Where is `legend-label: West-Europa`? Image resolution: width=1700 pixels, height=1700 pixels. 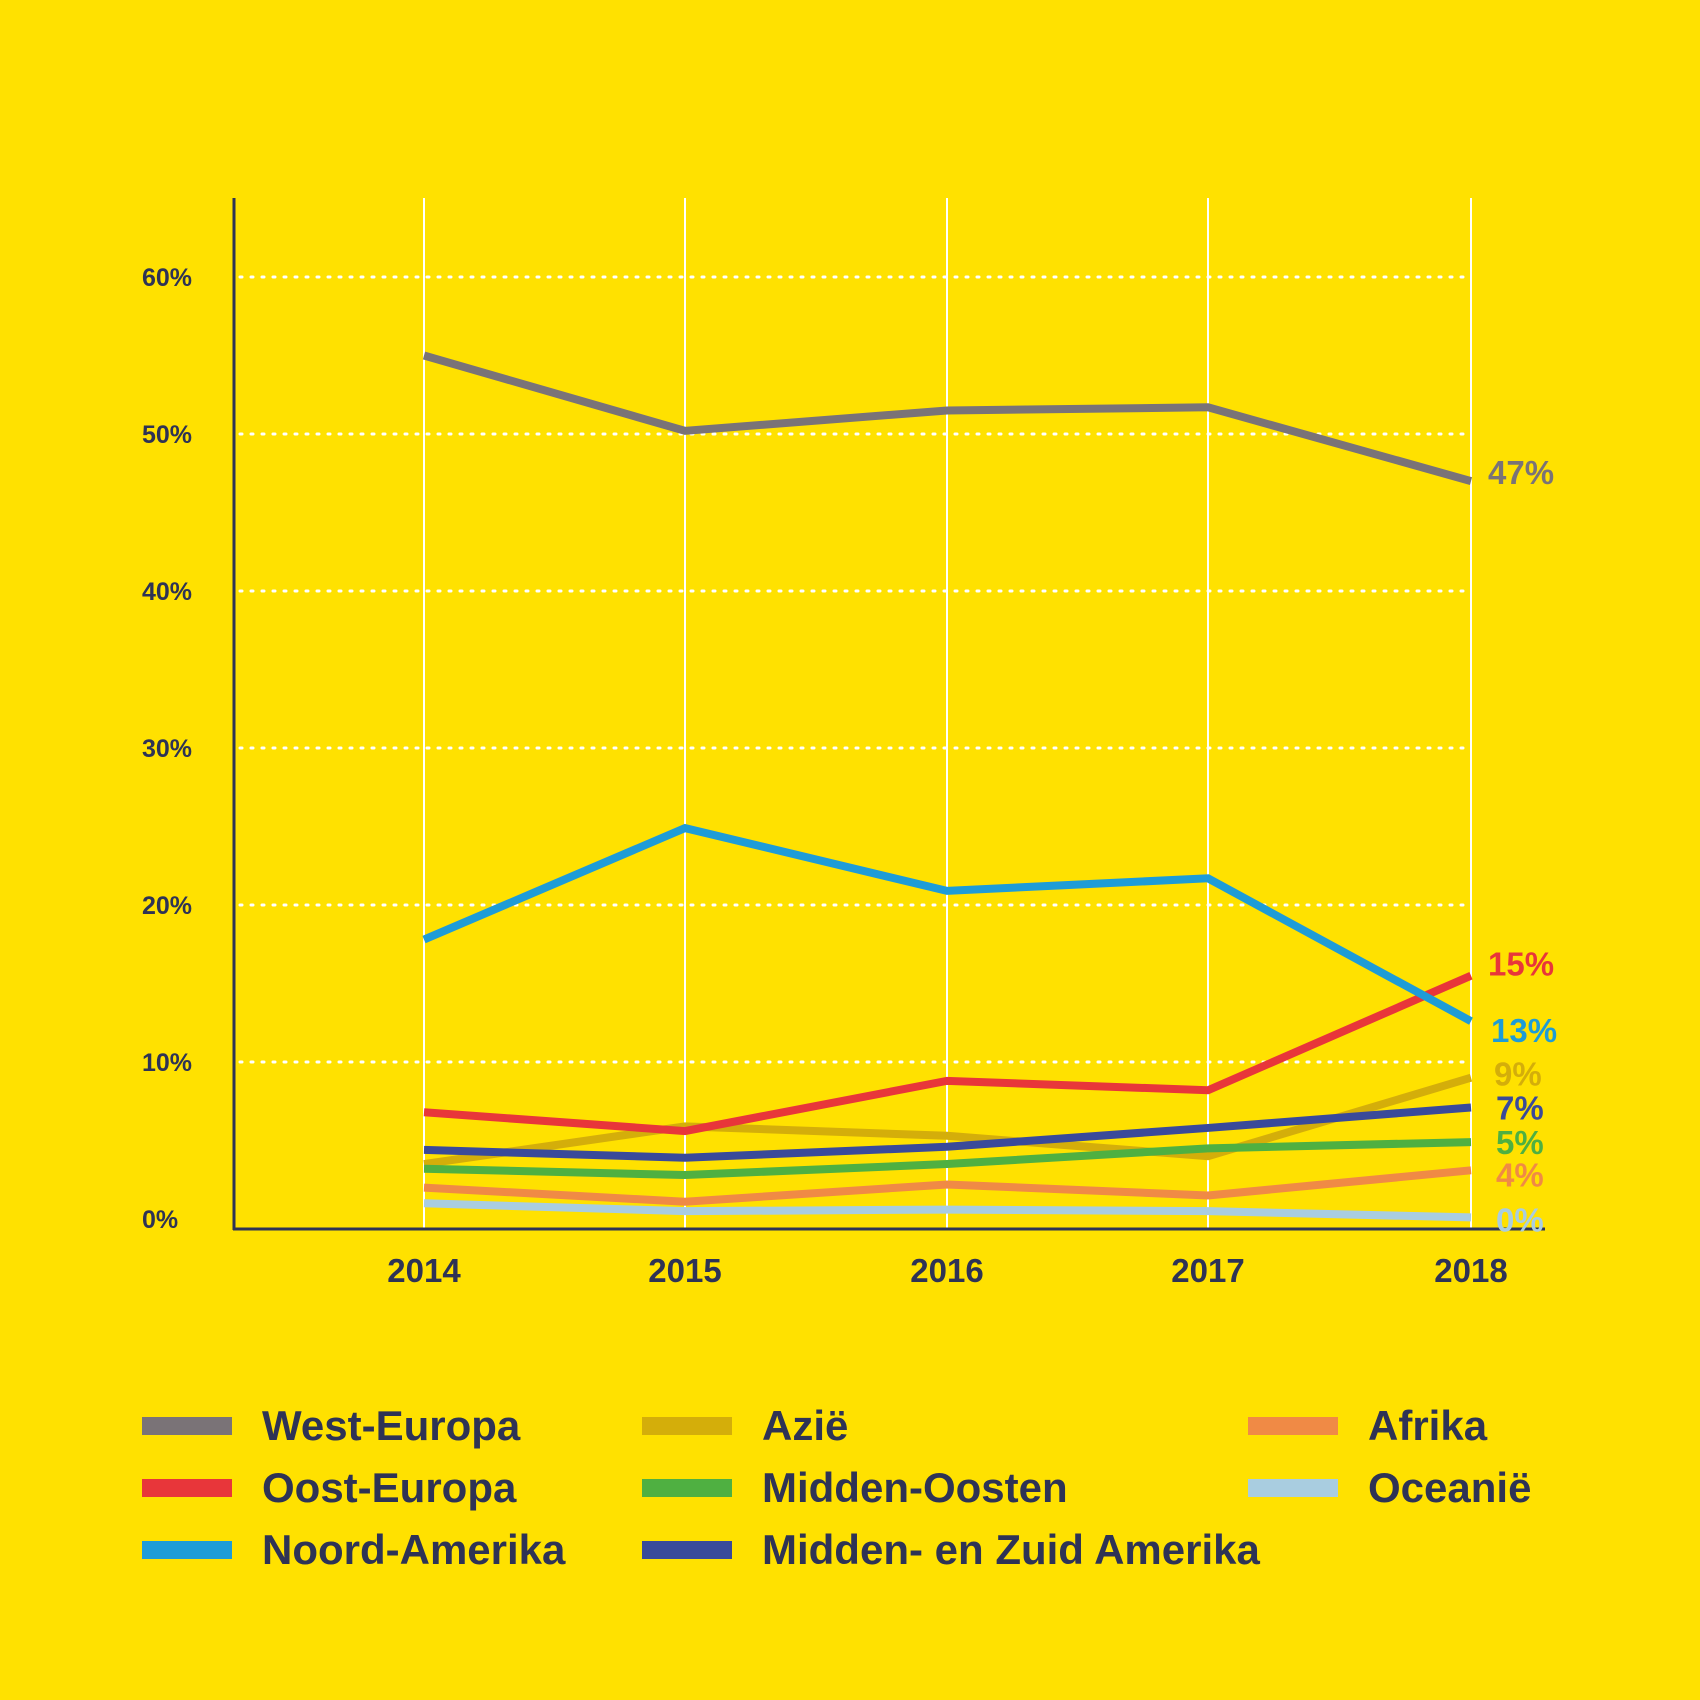
legend-label: West-Europa is located at coordinates (391, 1425).